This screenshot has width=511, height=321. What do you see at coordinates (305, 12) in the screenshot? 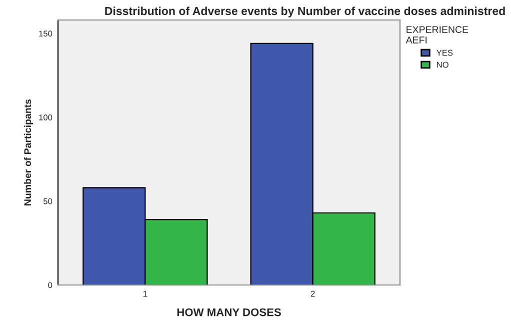
I see `chart-title: Disstribution of Adverse events by Number of vaccine doses administred` at bounding box center [305, 12].